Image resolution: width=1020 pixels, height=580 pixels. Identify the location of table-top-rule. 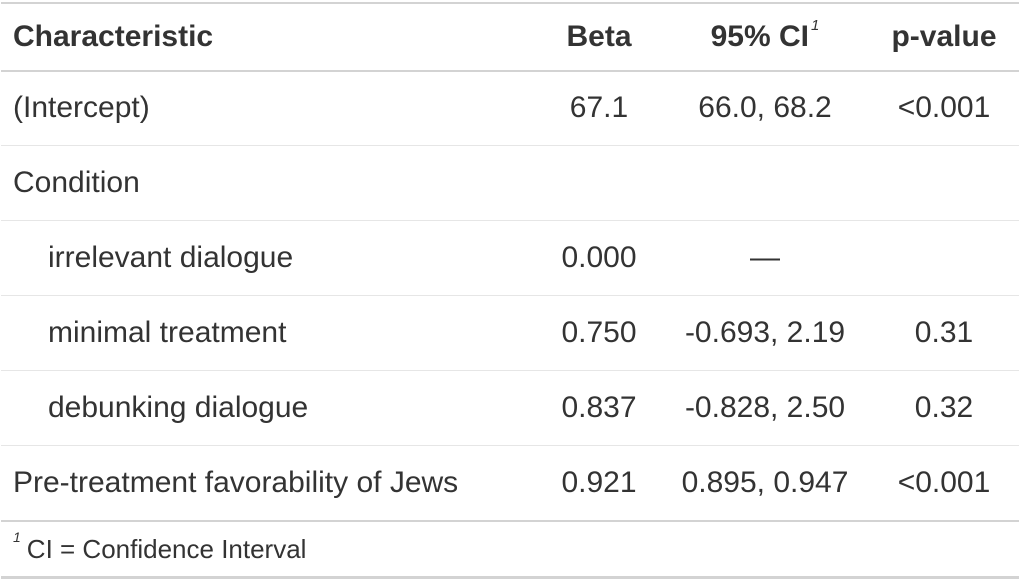
(510, 3).